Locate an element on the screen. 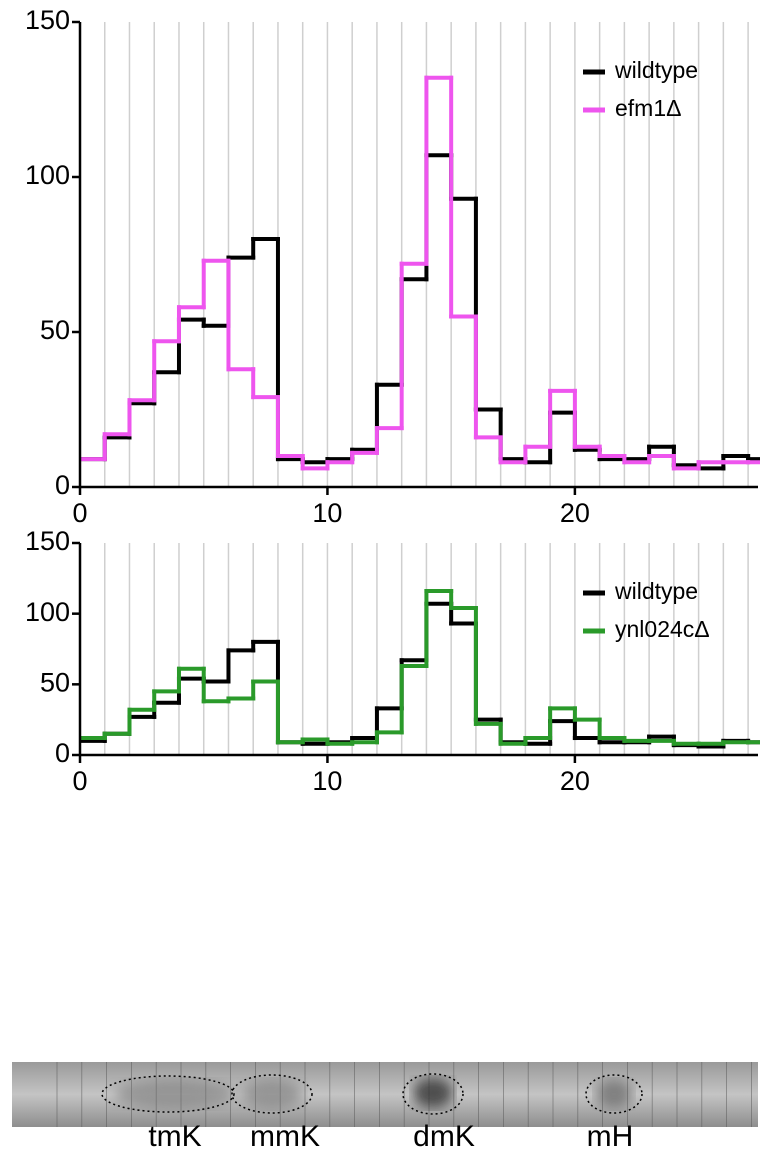  spot-label: dmK is located at coordinates (444, 1136).